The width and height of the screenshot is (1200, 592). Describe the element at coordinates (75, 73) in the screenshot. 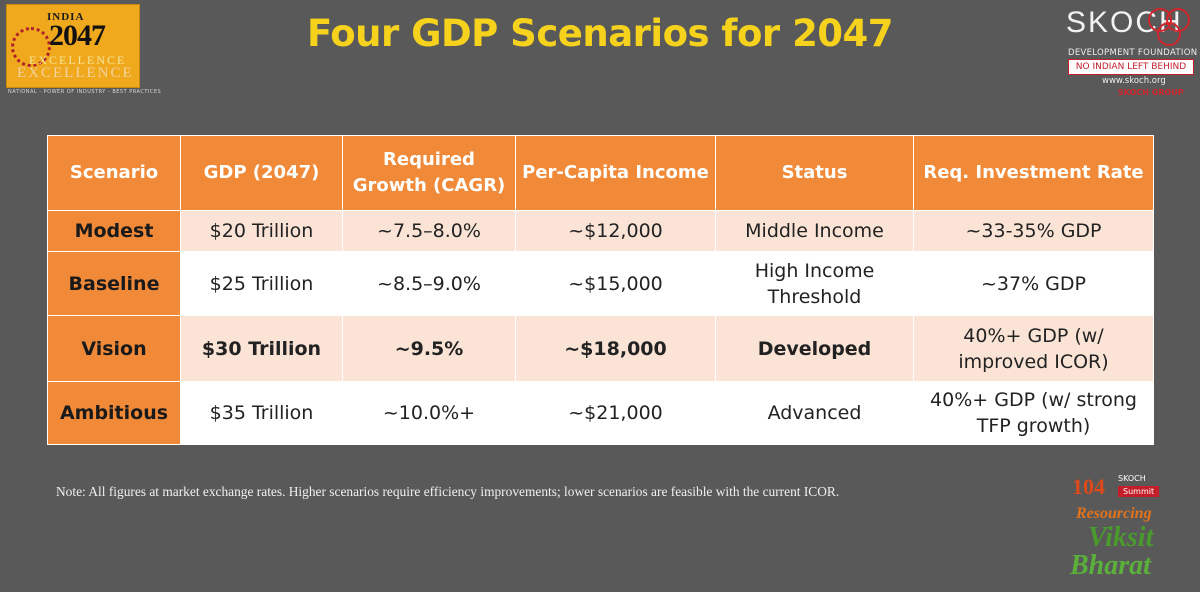

I see `logo-excellence-2: EXCELLENCE` at that location.